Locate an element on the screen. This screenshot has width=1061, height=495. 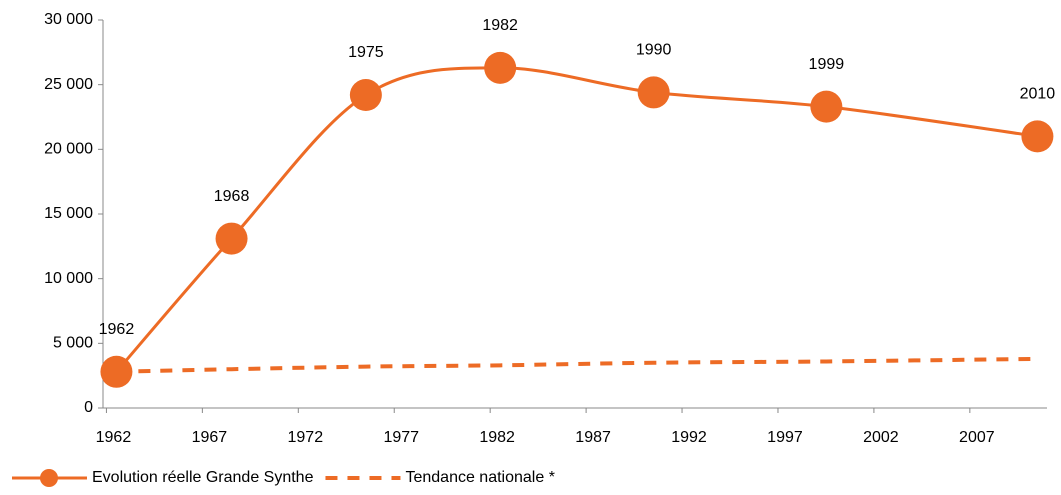
point-label: 1999 is located at coordinates (827, 64).